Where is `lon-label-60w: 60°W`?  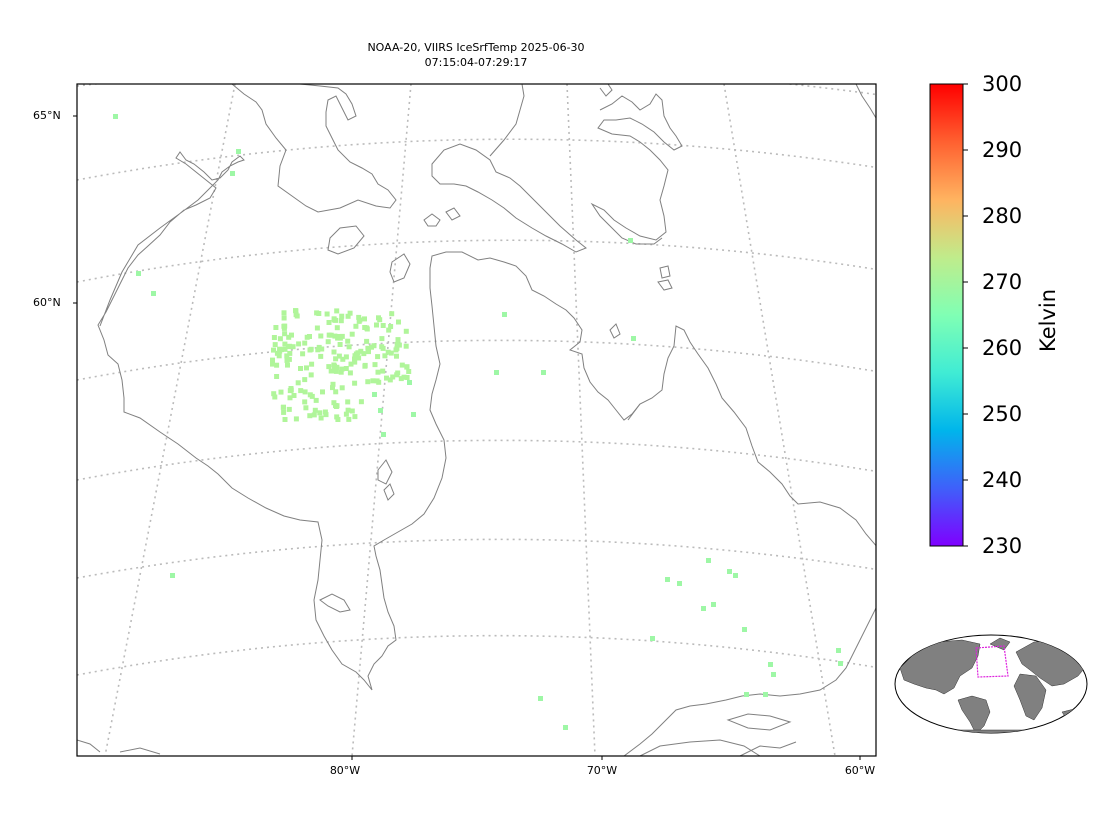
lon-label-60w: 60°W is located at coordinates (860, 770).